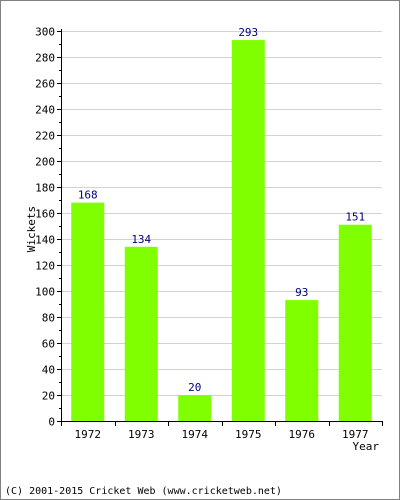 The height and width of the screenshot is (500, 400). Describe the element at coordinates (45, 266) in the screenshot. I see `y-tick-label-6: 120` at that location.